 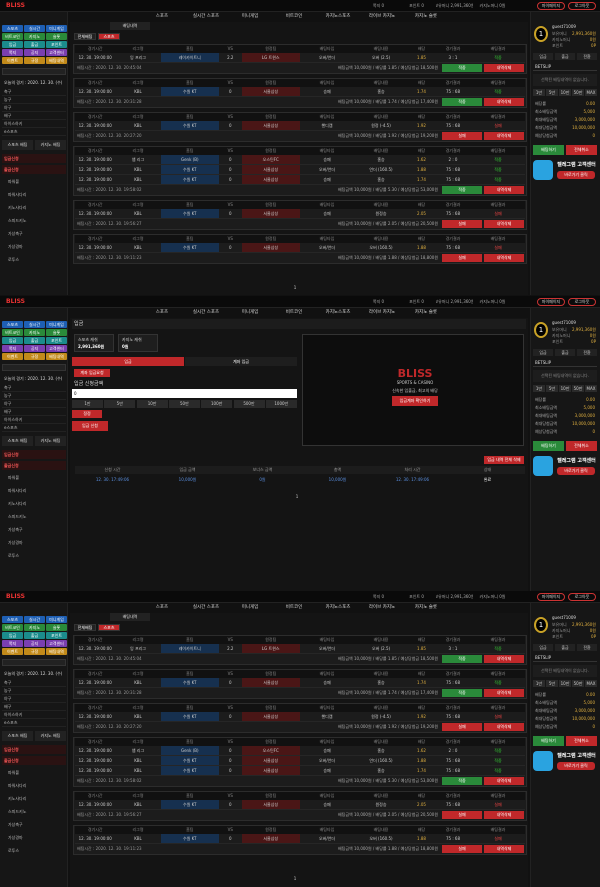 I want to click on pager: 1, so click(x=295, y=878).